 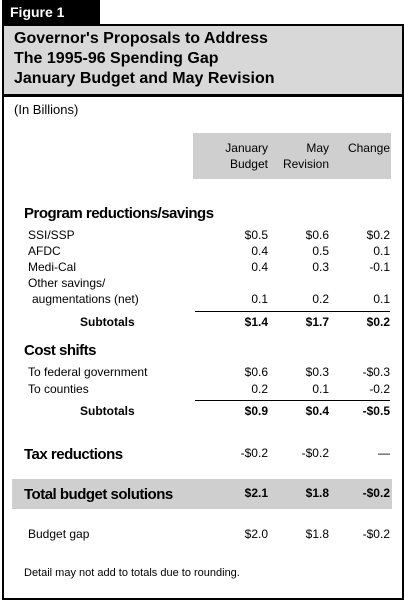 What do you see at coordinates (317, 411) in the screenshot?
I see `cell: $0.4` at bounding box center [317, 411].